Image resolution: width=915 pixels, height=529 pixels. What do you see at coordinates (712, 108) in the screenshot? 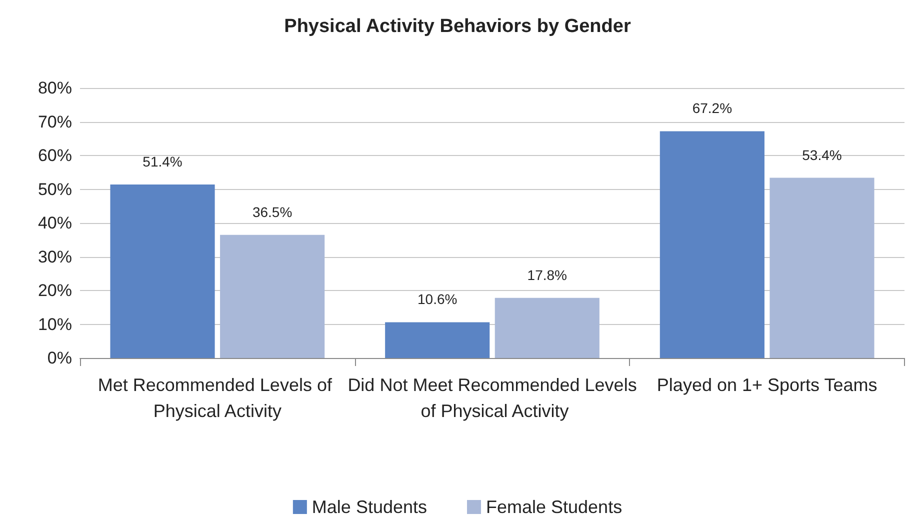
I see `data-label: 67.2%` at bounding box center [712, 108].